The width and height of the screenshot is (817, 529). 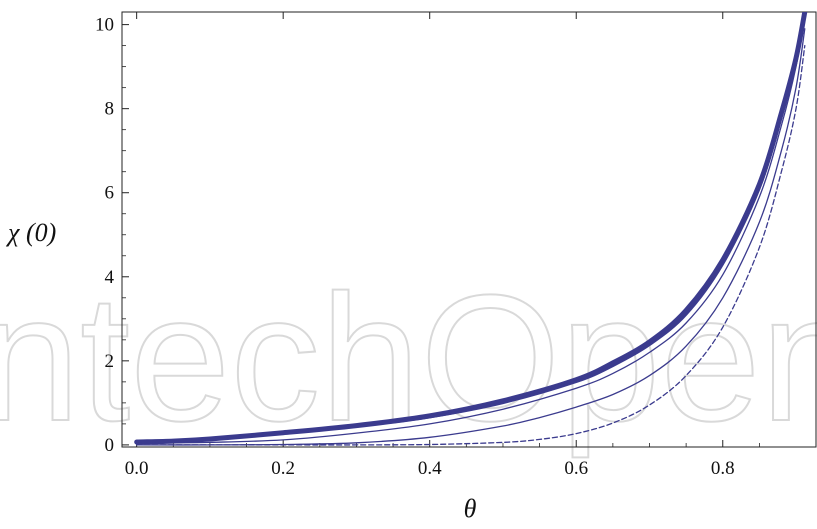 What do you see at coordinates (470, 508) in the screenshot?
I see `x-axis-title: θ` at bounding box center [470, 508].